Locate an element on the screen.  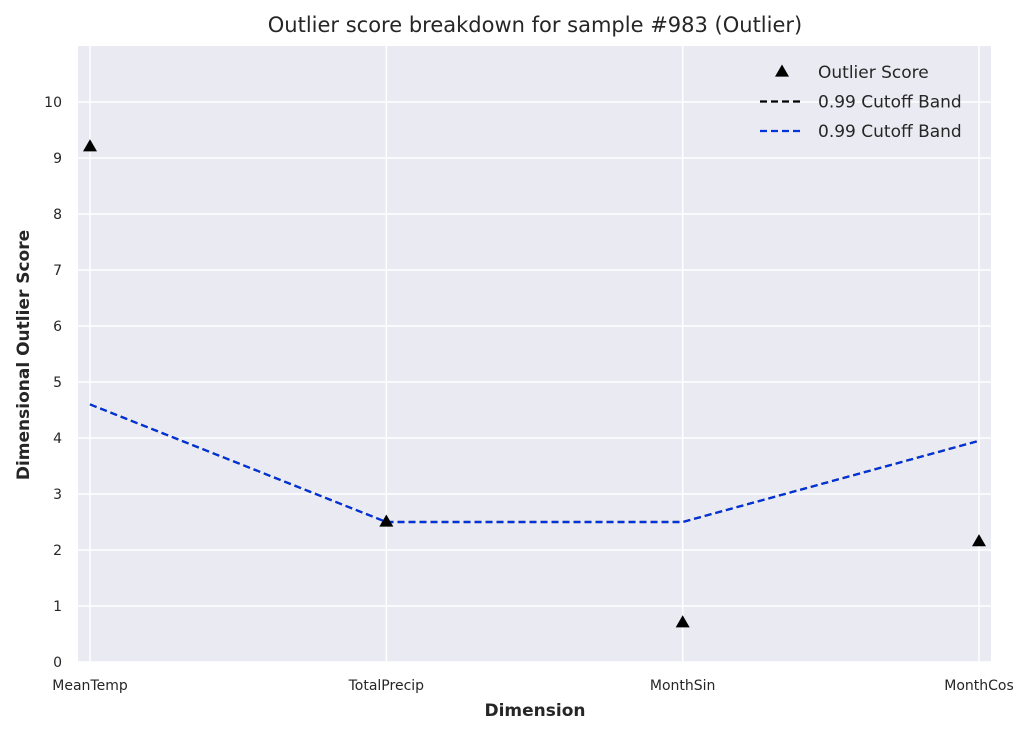
x-tick-label: TotalPrecip is located at coordinates (386, 686).